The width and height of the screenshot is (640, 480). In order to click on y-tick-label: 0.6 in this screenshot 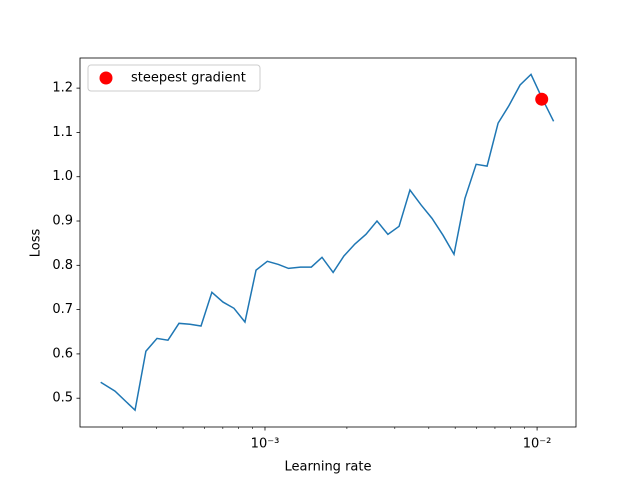, I will do `click(62, 353)`.